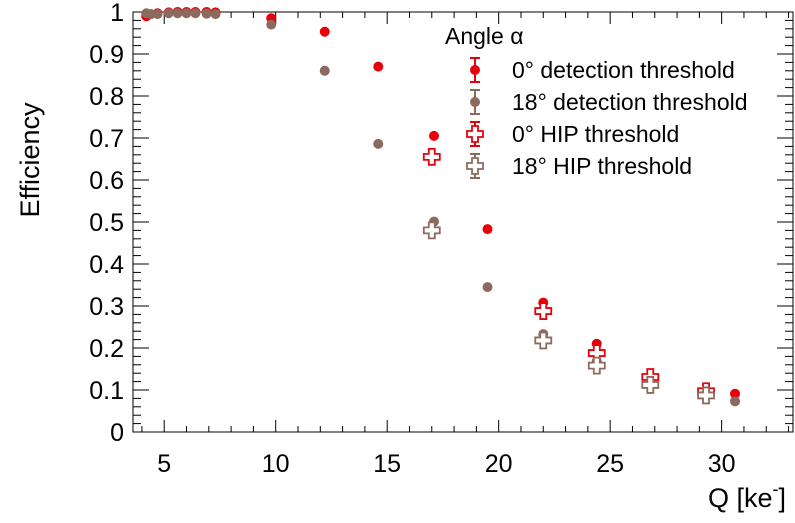 The image size is (795, 523). What do you see at coordinates (106, 97) in the screenshot?
I see `y-tick-label: 0.8` at bounding box center [106, 97].